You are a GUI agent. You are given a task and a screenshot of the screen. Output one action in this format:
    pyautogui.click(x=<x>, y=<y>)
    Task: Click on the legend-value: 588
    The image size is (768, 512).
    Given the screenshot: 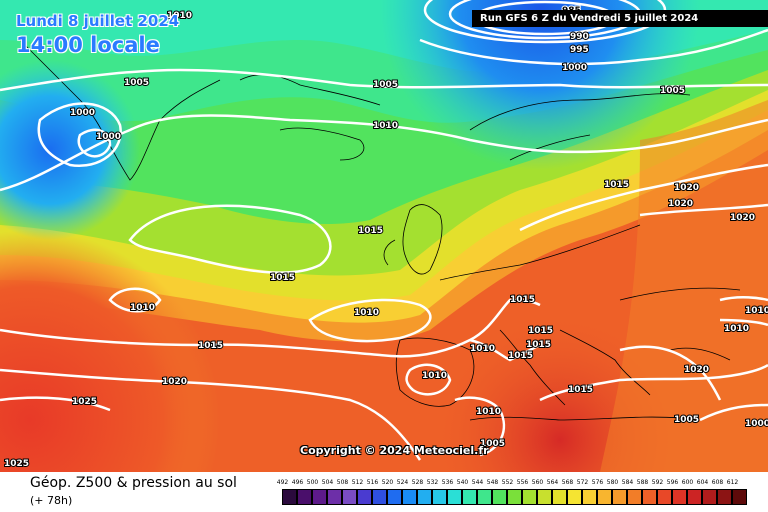 What is the action you would take?
    pyautogui.click(x=642, y=482)
    